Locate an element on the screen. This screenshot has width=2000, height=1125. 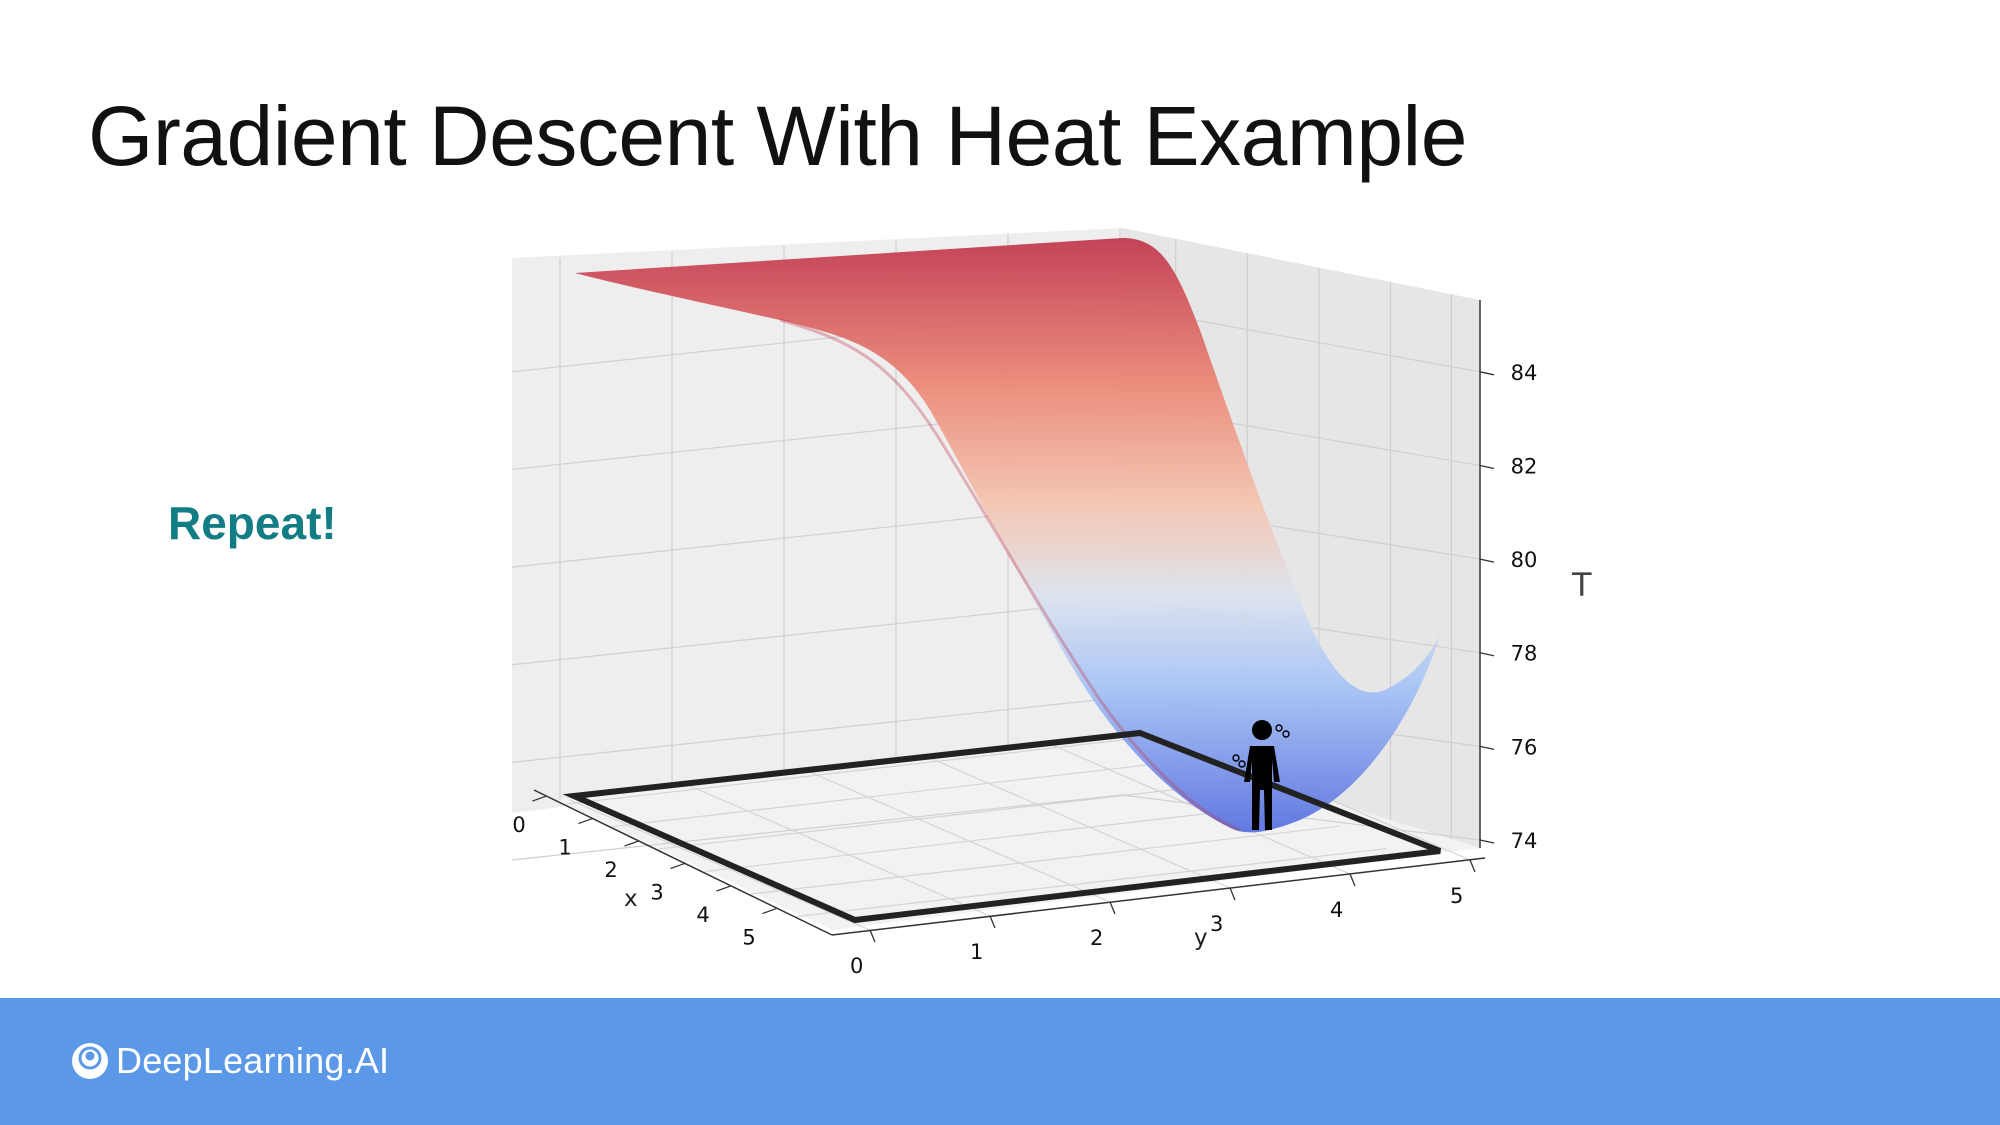
footer-bar is located at coordinates (1000, 1061).